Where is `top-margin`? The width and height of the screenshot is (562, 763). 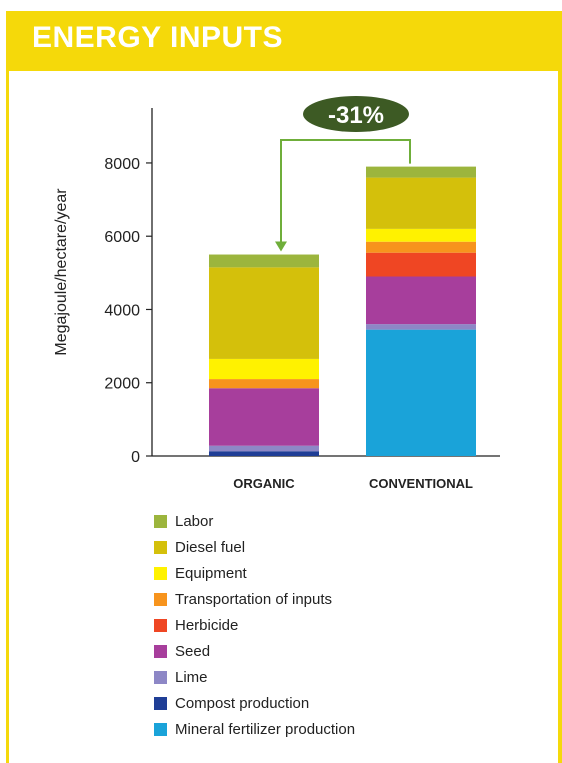
top-margin is located at coordinates (281, 5).